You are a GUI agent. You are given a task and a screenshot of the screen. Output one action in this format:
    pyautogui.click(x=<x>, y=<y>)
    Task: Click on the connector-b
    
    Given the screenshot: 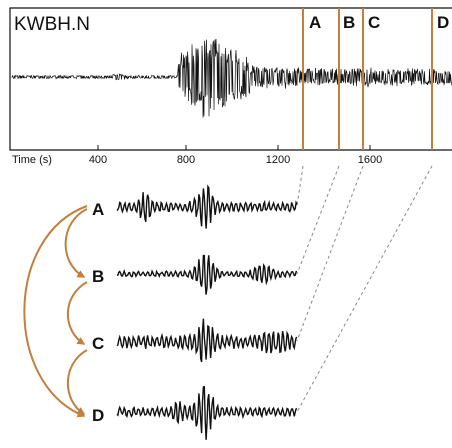 What is the action you would take?
    pyautogui.click(x=318, y=220)
    